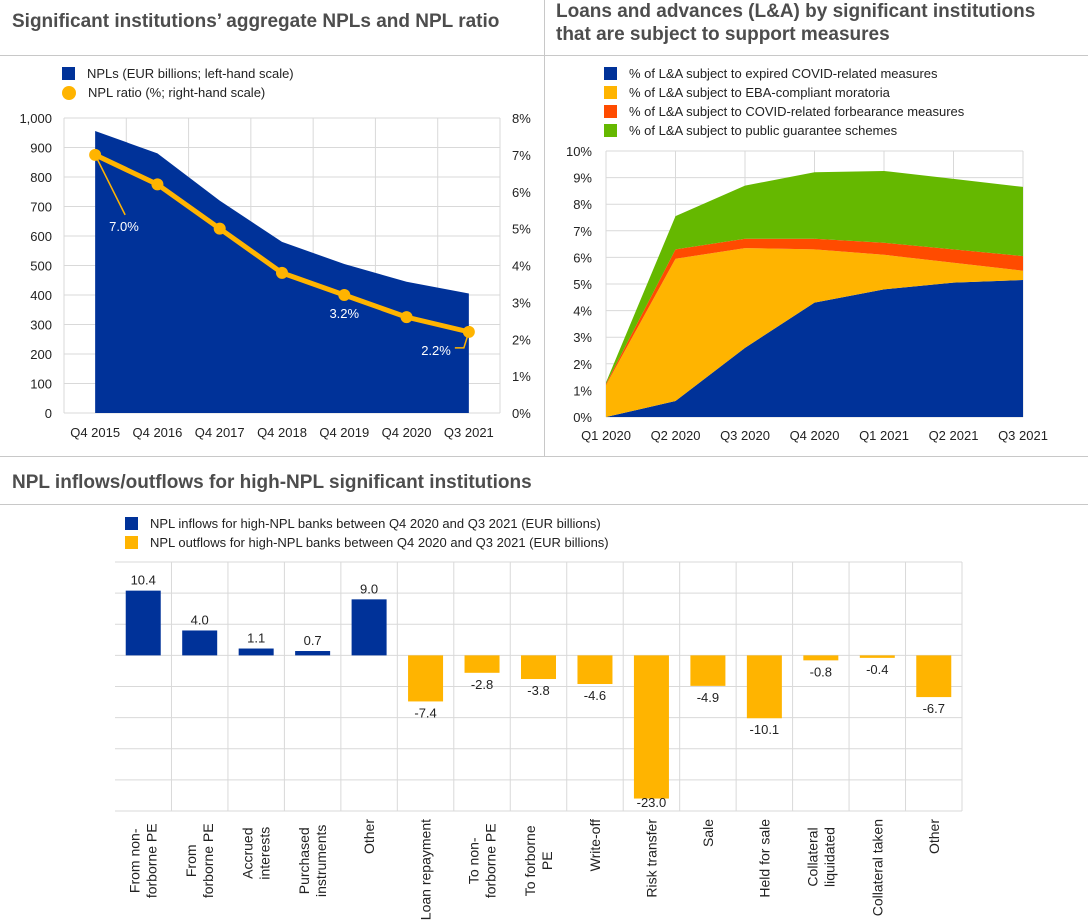 This screenshot has width=1088, height=923. Describe the element at coordinates (48, 413) in the screenshot. I see `y-tick-left: 0` at that location.